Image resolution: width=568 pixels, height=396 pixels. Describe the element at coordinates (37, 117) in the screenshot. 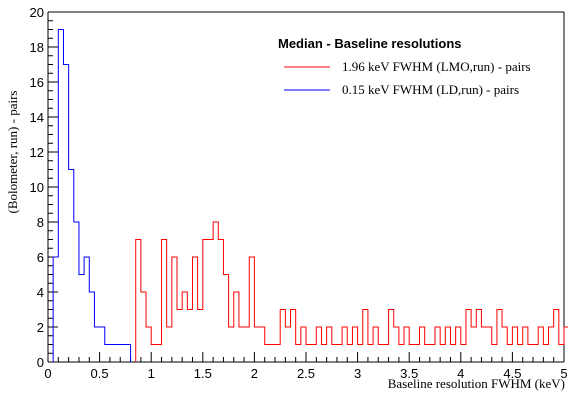

I see `y-tick-label: 14` at that location.